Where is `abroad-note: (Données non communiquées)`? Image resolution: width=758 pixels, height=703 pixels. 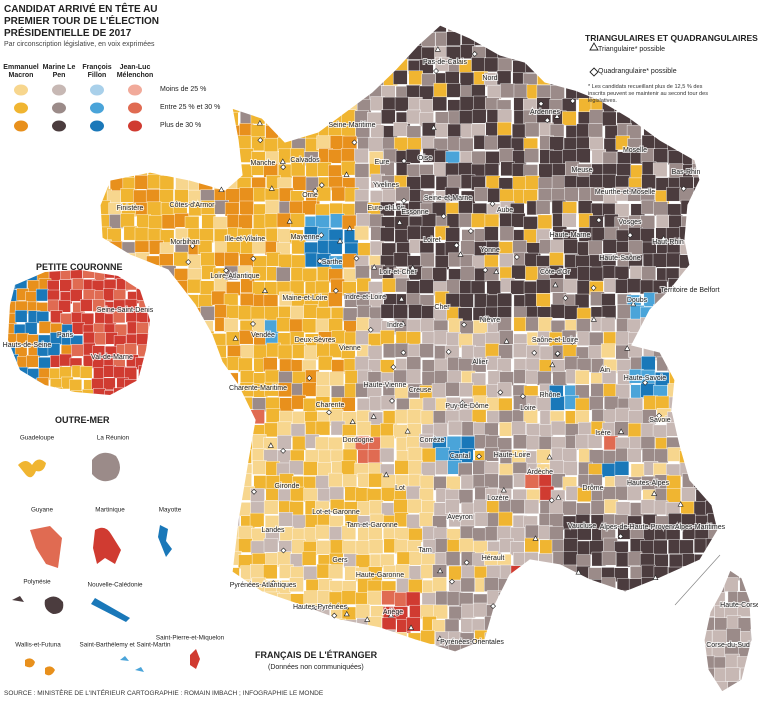
abroad-note: (Données non communiquées) is located at coordinates (316, 667).